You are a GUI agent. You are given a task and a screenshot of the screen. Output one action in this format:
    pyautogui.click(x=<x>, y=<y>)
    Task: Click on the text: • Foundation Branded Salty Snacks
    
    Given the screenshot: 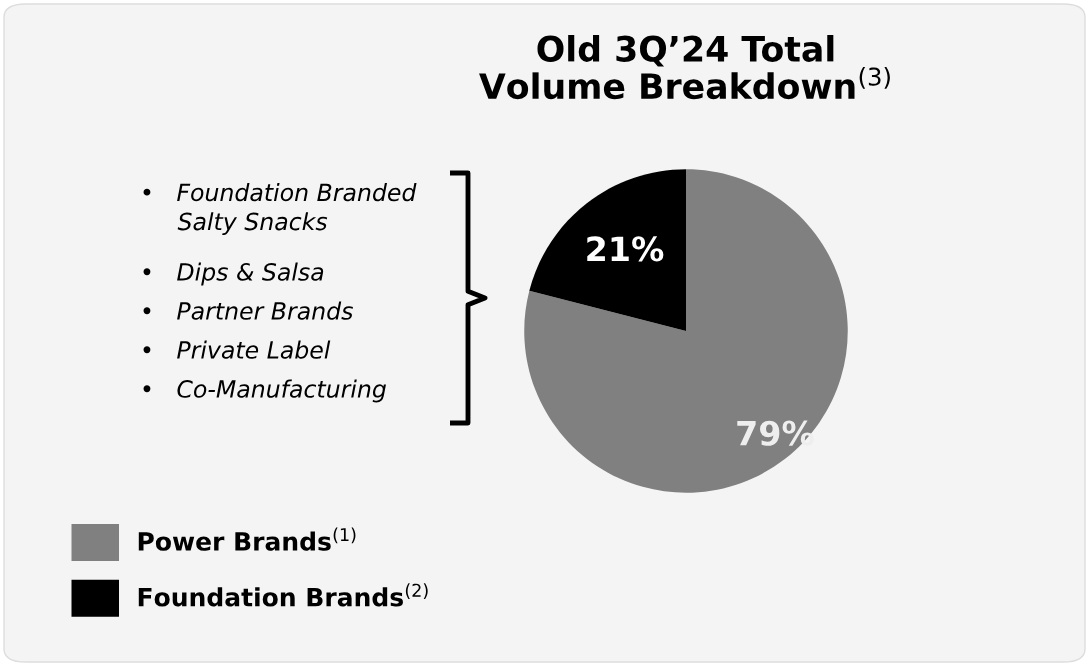 What is the action you would take?
    pyautogui.click(x=280, y=209)
    